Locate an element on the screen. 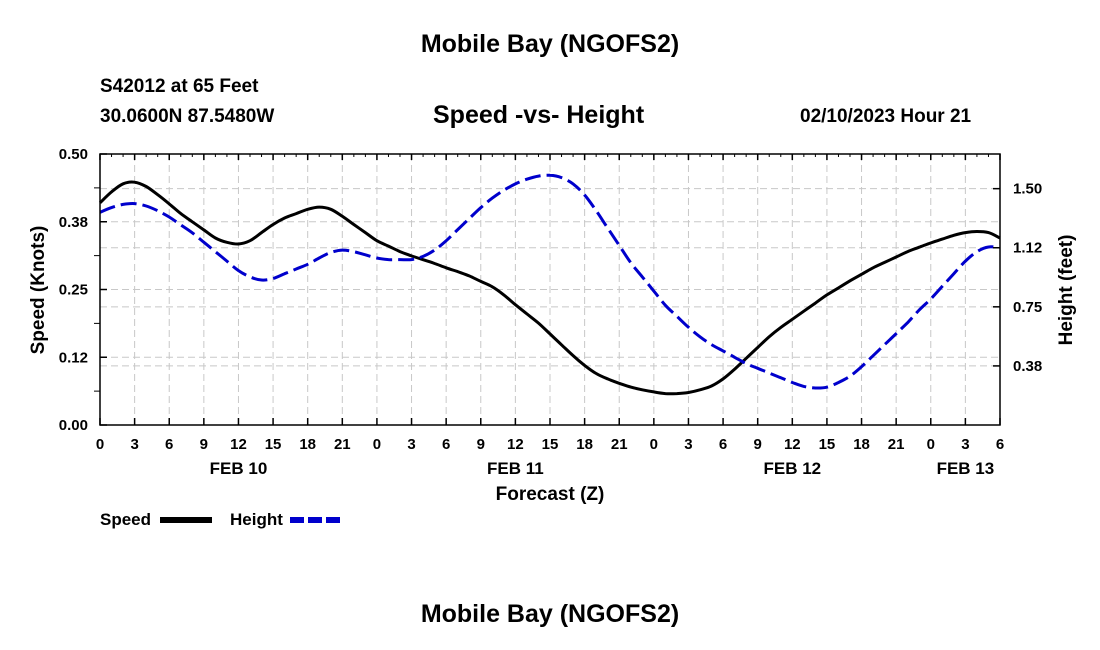 The image size is (1100, 650). chart-main-title: Mobile Bay (NGOFS2) is located at coordinates (550, 44).